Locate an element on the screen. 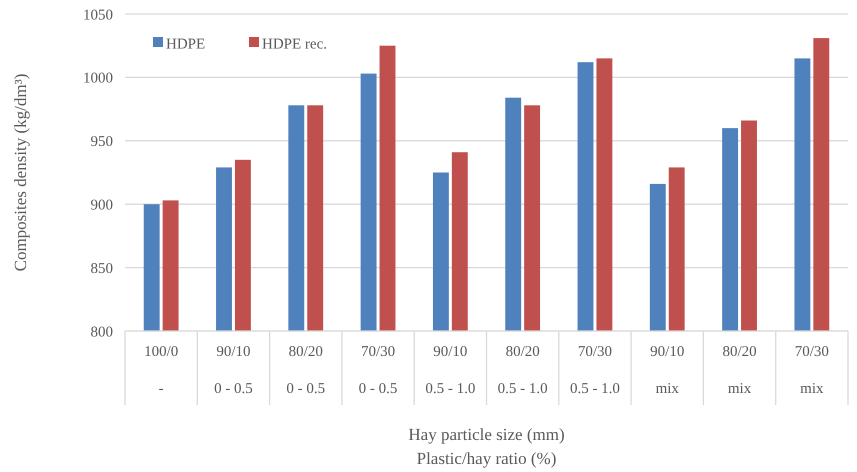 The height and width of the screenshot is (472, 857). y-tick-label: 1000 is located at coordinates (98, 78).